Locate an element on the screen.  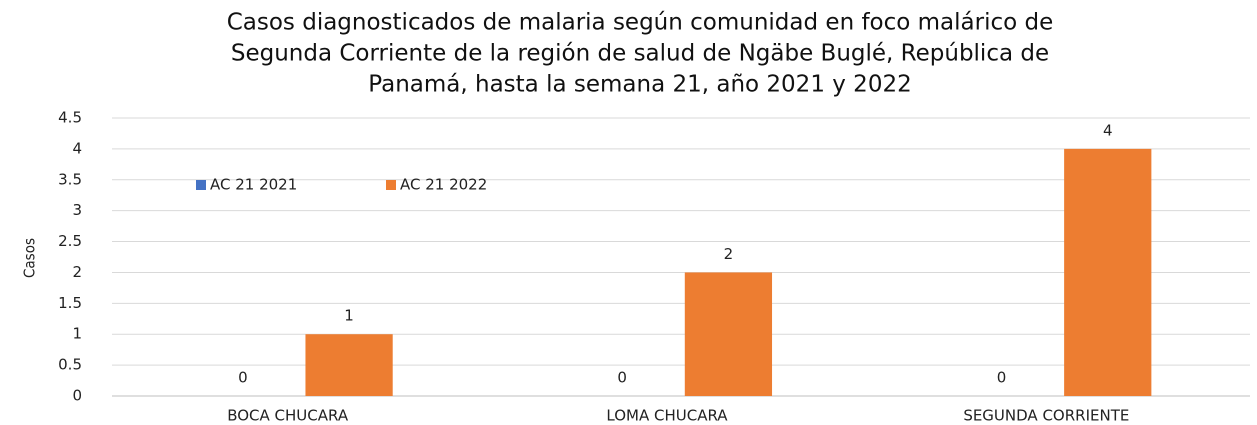
y-tick-label: 3 is located at coordinates (77, 210).